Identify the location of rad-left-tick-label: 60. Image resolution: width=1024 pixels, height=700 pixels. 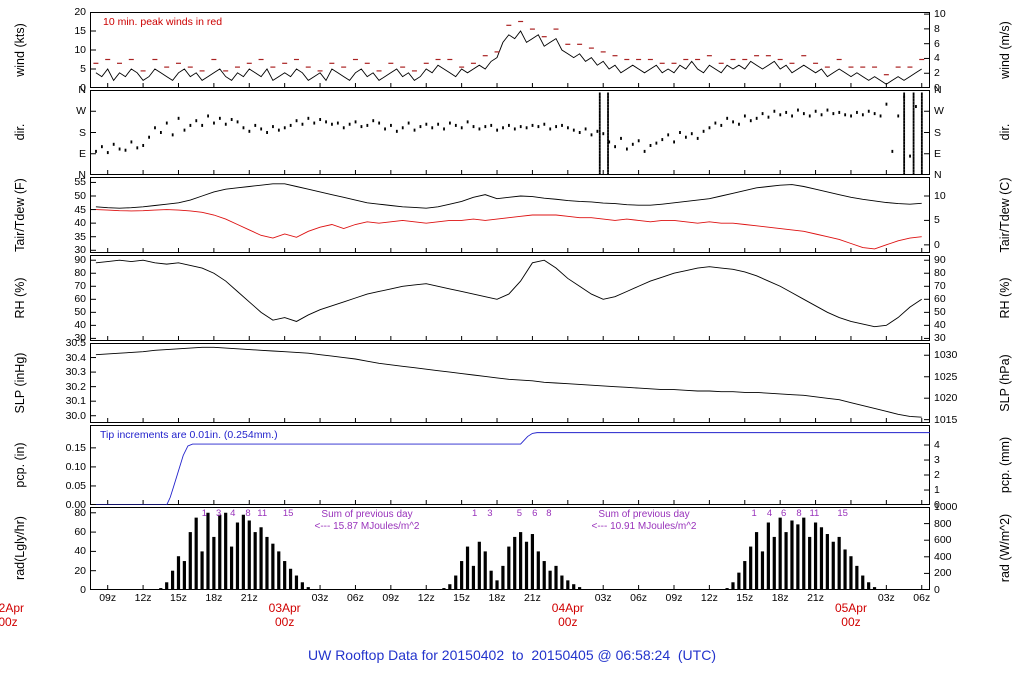
(80, 532).